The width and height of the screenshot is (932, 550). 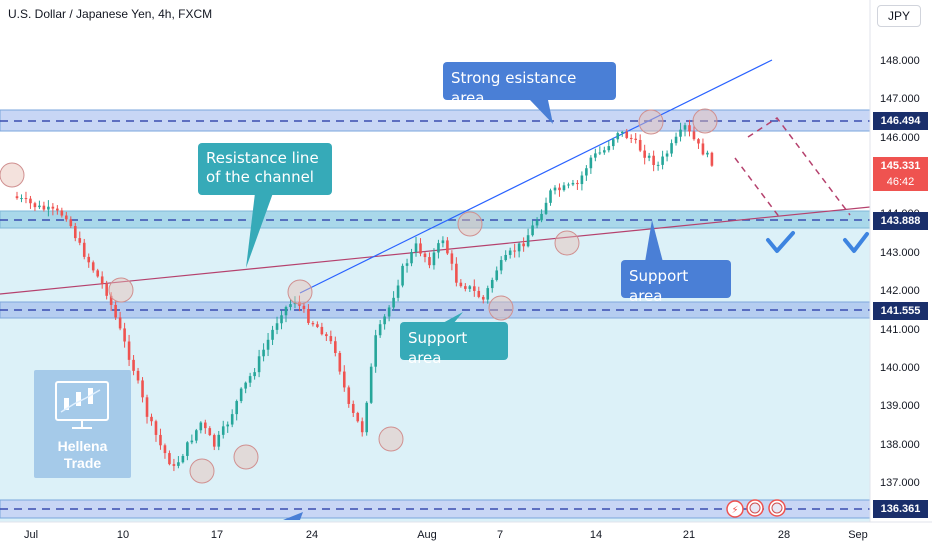 What do you see at coordinates (899, 16) in the screenshot?
I see `currency-button: JPY` at bounding box center [899, 16].